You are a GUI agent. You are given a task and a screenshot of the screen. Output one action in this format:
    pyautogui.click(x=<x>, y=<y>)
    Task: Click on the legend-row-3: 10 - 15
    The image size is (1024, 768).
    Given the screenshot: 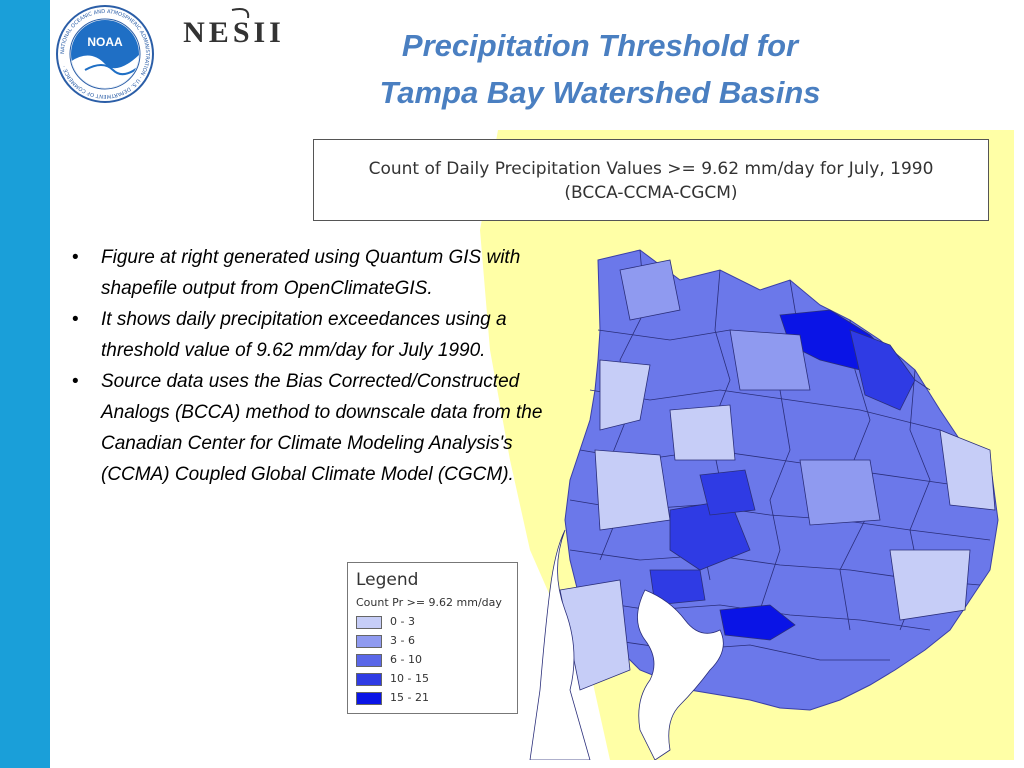 What is the action you would take?
    pyautogui.click(x=392, y=679)
    